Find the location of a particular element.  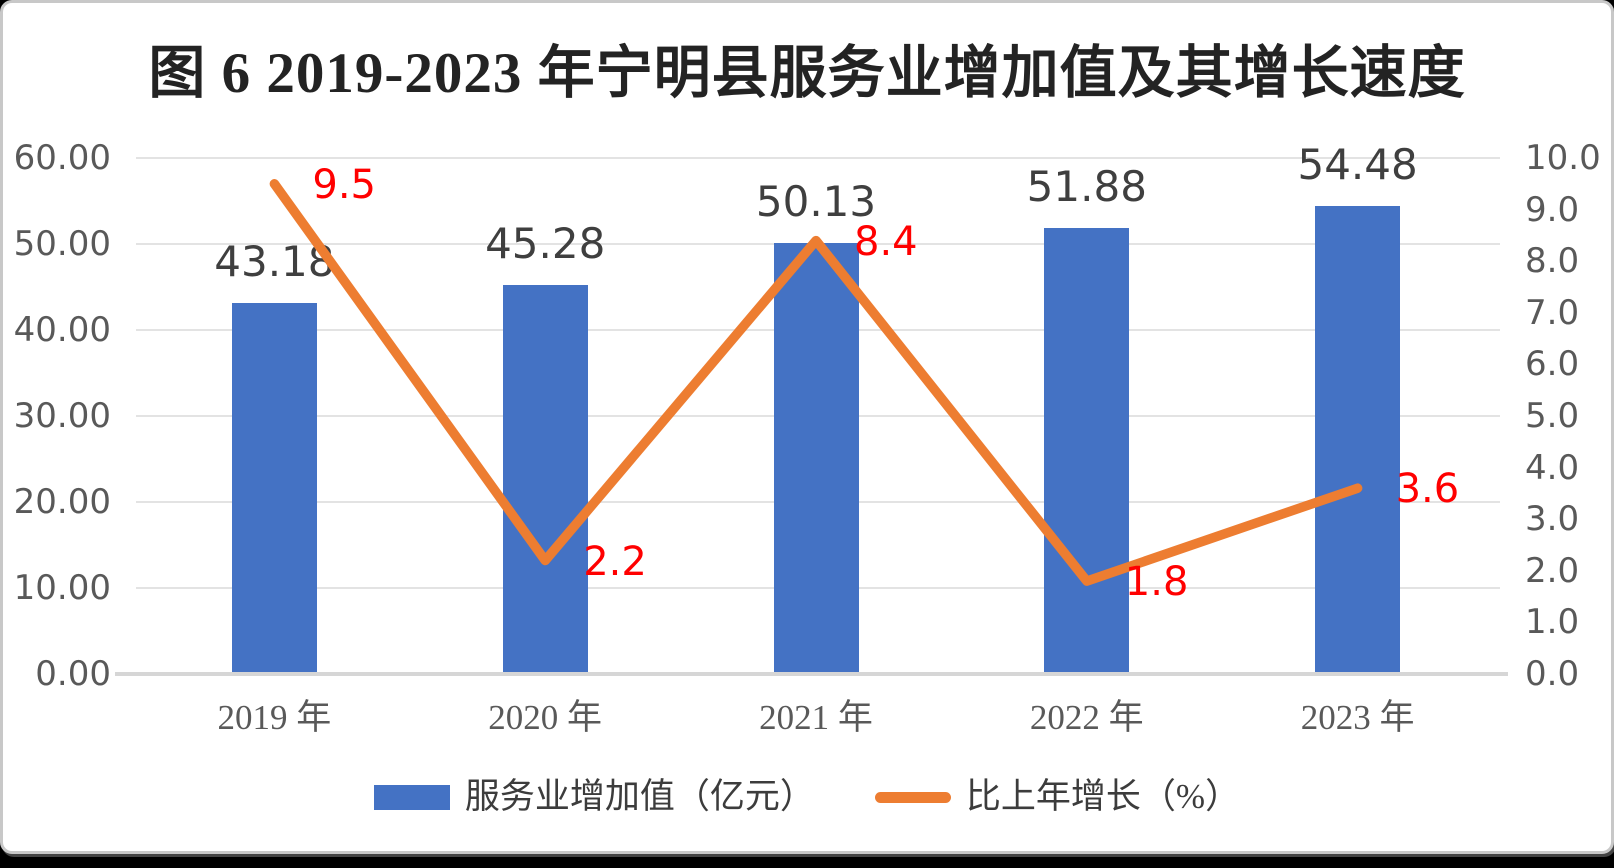

growth-point-label-2023年: 3.6 is located at coordinates (1427, 489).